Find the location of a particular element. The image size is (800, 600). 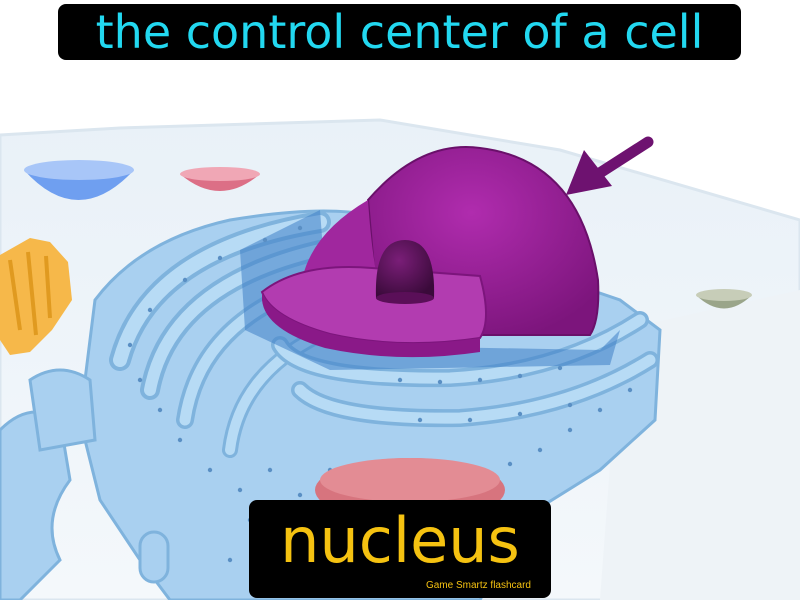

term-banner: nucleus Game Smartz flashcard is located at coordinates (400, 549).